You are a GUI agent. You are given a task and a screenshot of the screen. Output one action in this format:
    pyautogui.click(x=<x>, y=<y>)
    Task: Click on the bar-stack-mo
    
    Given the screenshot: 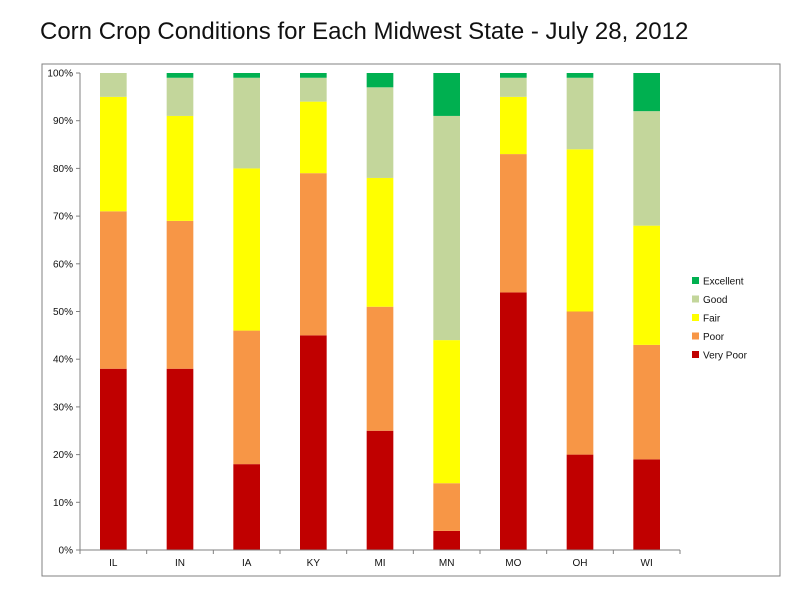 What is the action you would take?
    pyautogui.click(x=513, y=311)
    